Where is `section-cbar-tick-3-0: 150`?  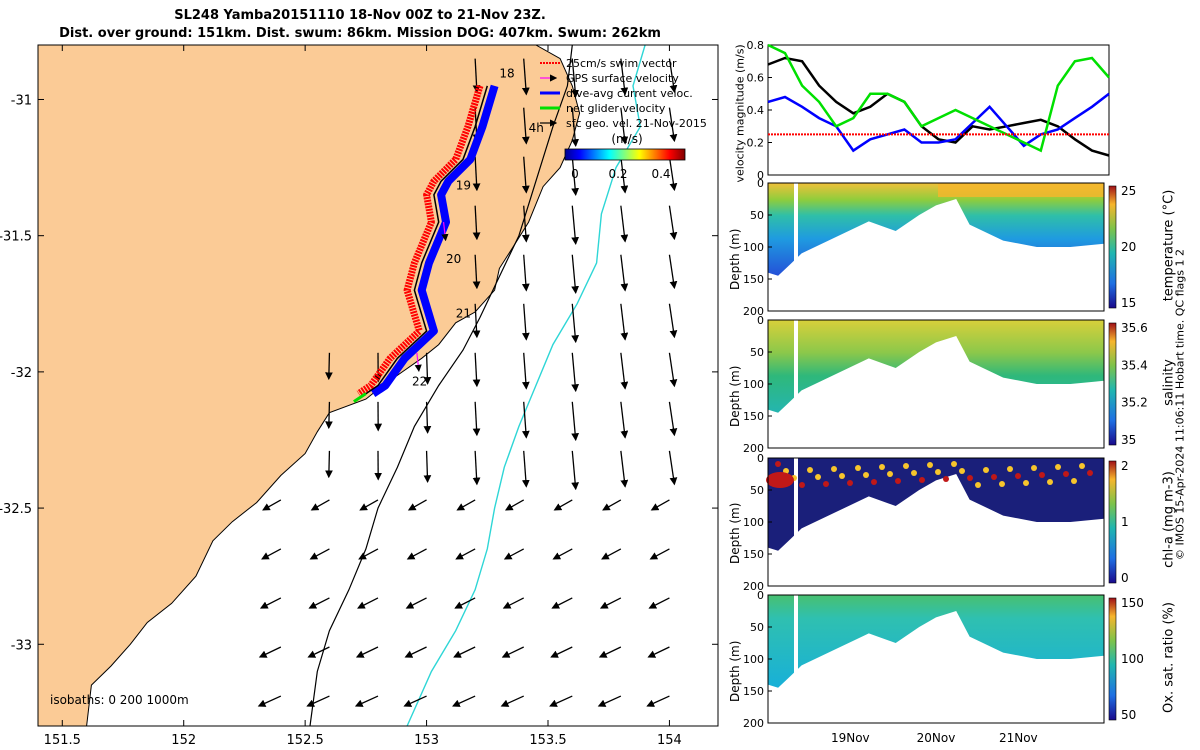
section-cbar-tick-3-0: 150 is located at coordinates (1132, 603).